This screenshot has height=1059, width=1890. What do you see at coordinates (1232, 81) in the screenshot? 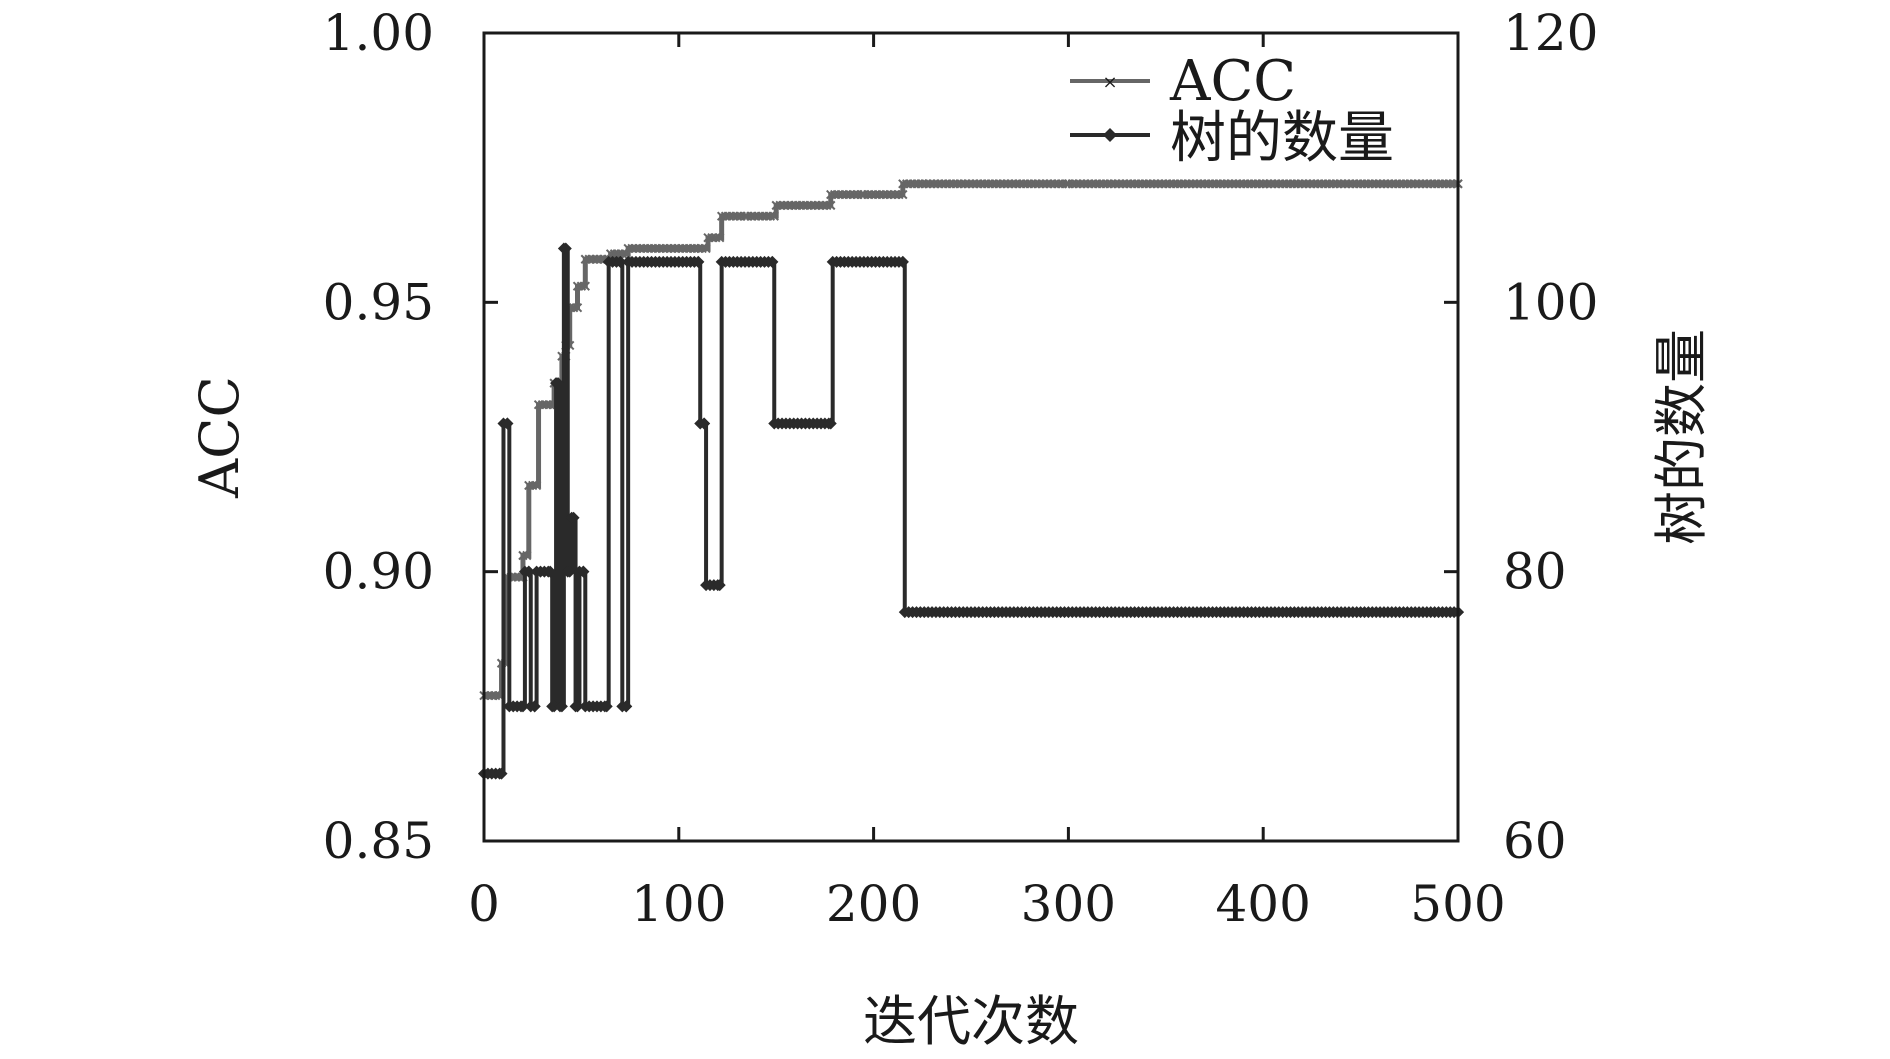
I see `legend-label-acc: ACC` at bounding box center [1232, 81].